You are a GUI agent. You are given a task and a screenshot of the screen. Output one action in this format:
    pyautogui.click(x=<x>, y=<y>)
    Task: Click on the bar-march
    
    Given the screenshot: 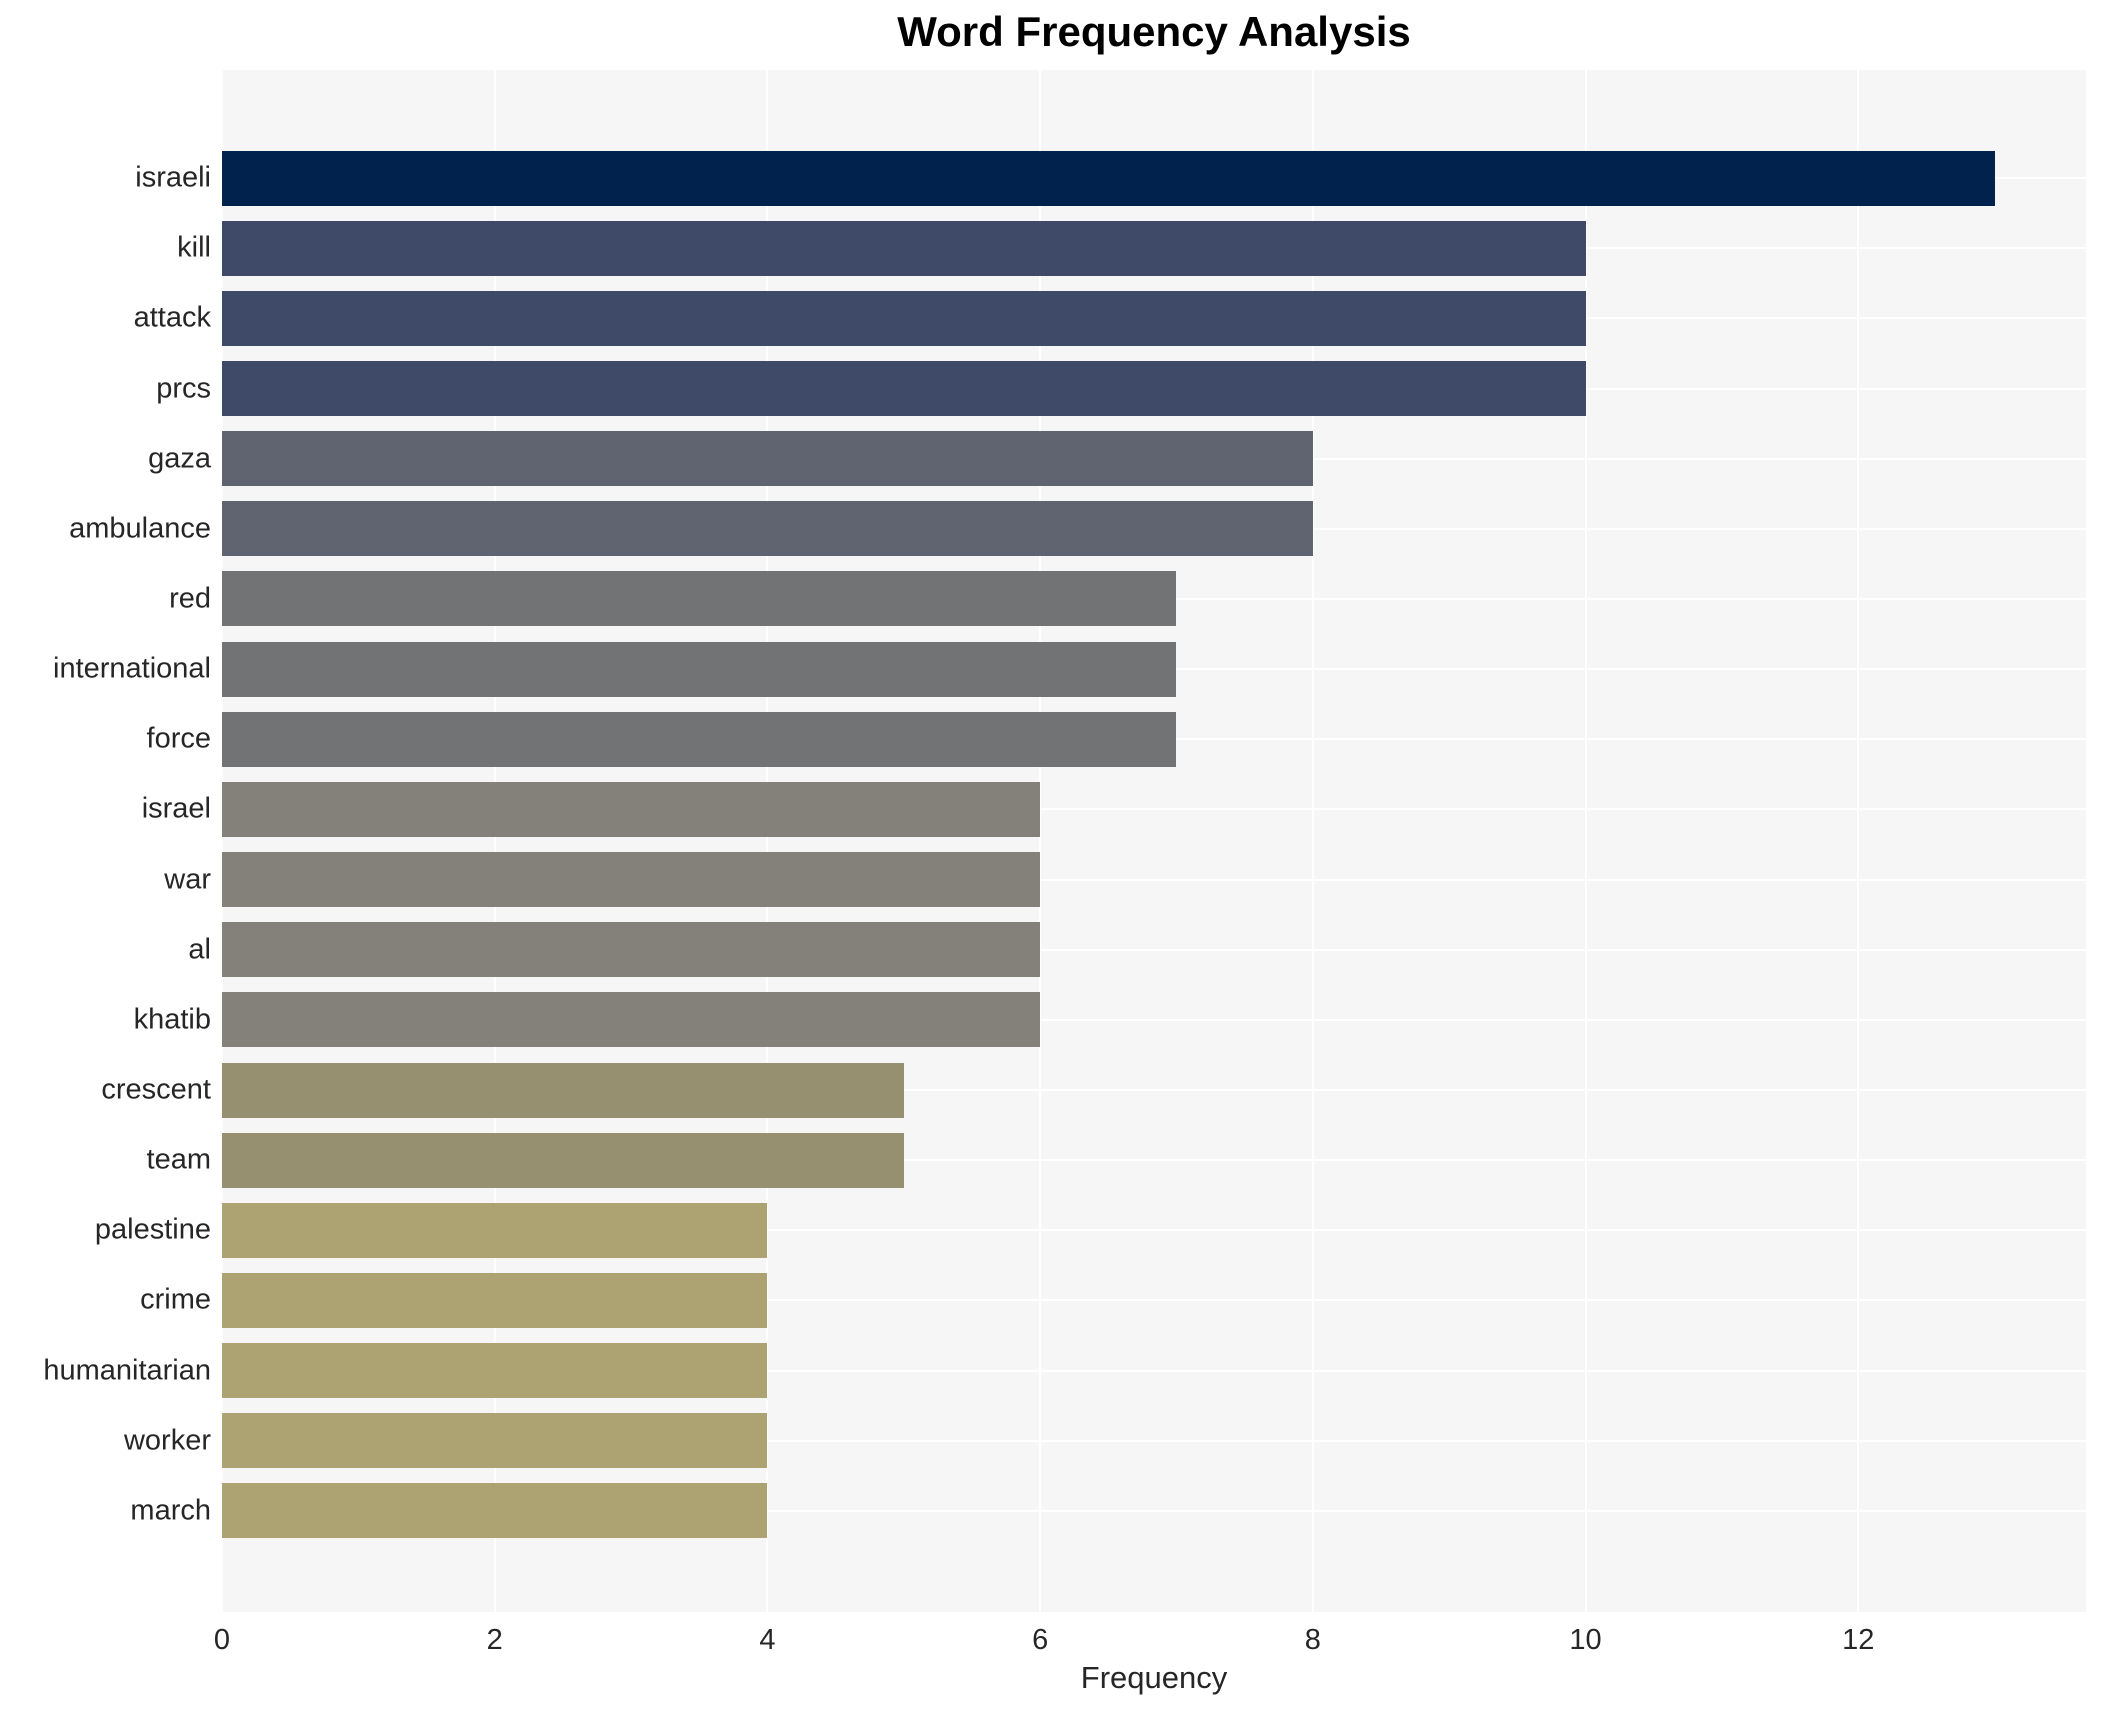 What is the action you would take?
    pyautogui.click(x=495, y=1511)
    